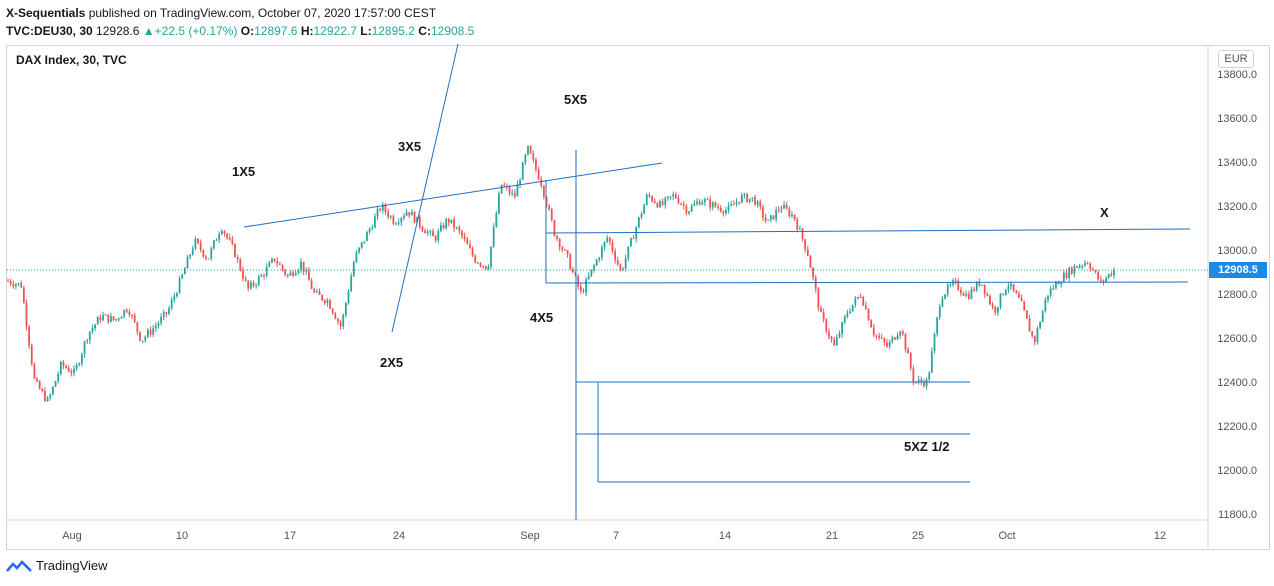 The image size is (1274, 586). Describe the element at coordinates (1236, 59) in the screenshot. I see `currency-button: EUR` at that location.